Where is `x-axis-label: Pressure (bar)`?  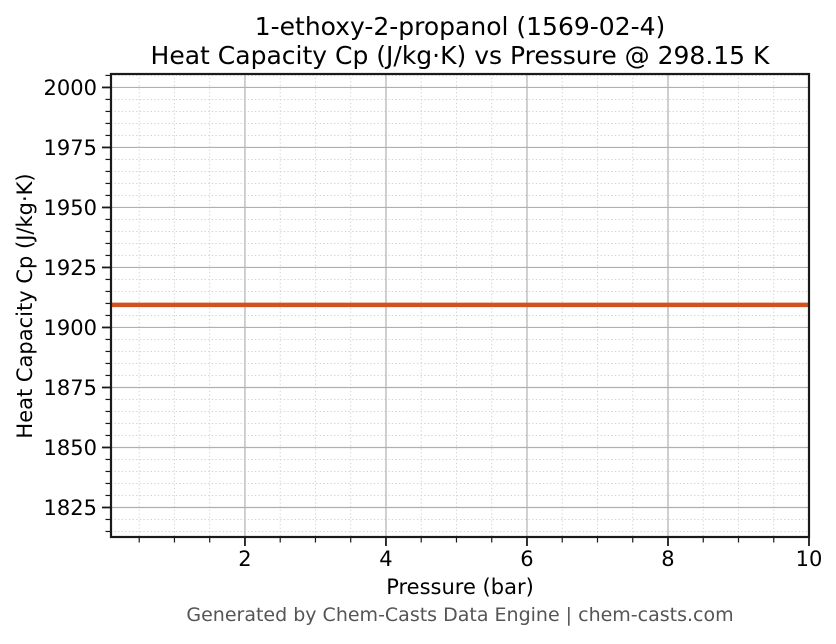
x-axis-label: Pressure (bar) is located at coordinates (460, 587).